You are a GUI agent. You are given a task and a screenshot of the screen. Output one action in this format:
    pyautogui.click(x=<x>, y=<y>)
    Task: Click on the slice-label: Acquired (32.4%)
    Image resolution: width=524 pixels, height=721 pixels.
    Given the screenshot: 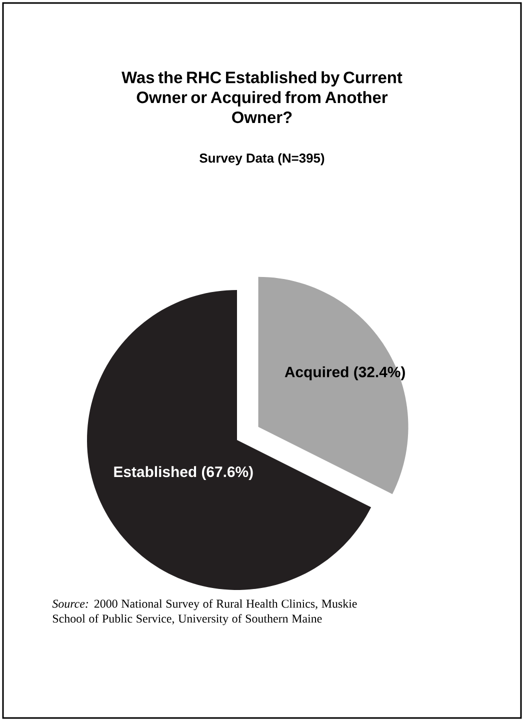 What is the action you would take?
    pyautogui.click(x=344, y=373)
    